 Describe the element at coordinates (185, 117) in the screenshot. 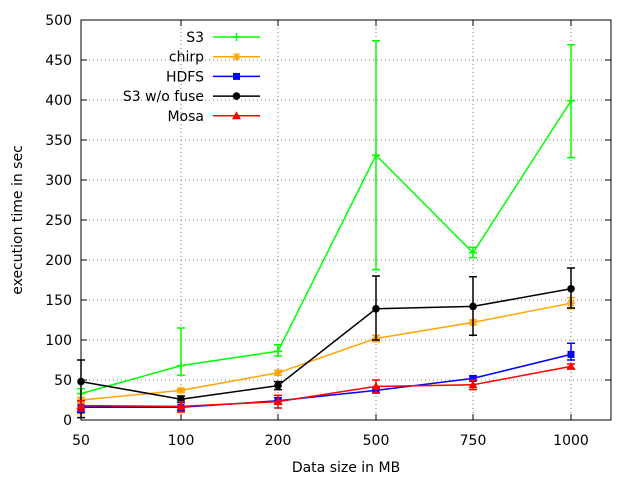

I see `legend-label: Mosa` at that location.